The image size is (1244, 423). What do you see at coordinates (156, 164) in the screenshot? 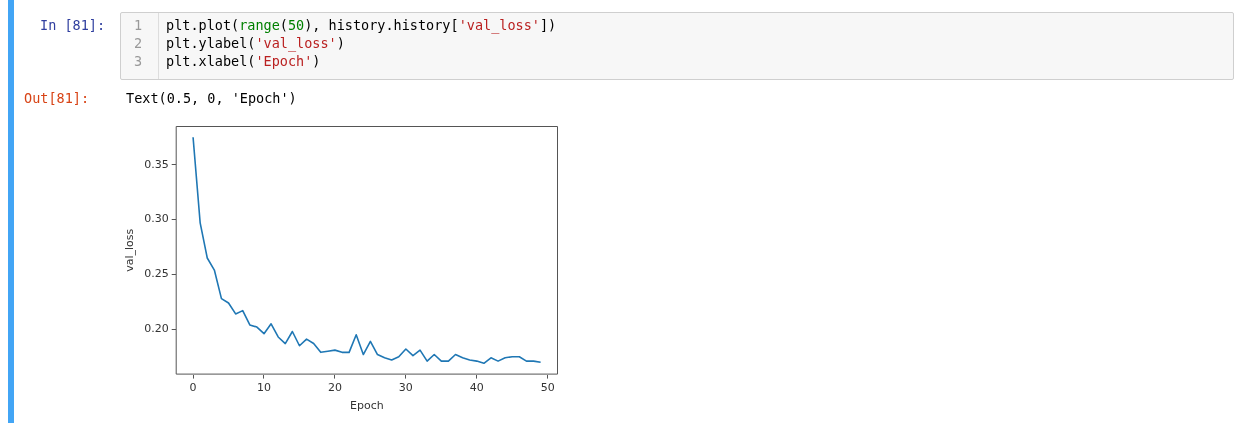
I see `y-tick-label: 0.35` at bounding box center [156, 164].